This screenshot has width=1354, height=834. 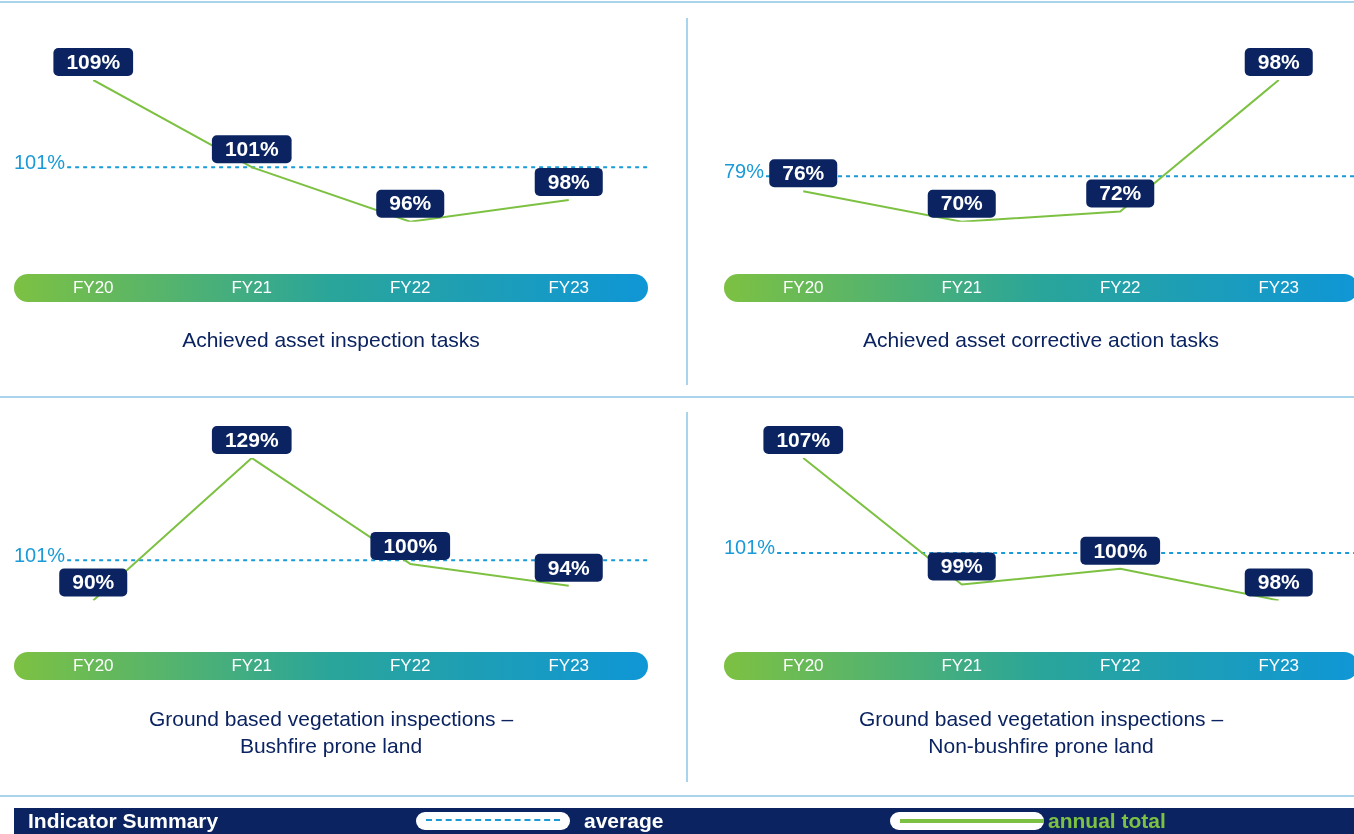 I want to click on data-label: 109%, so click(x=93, y=61).